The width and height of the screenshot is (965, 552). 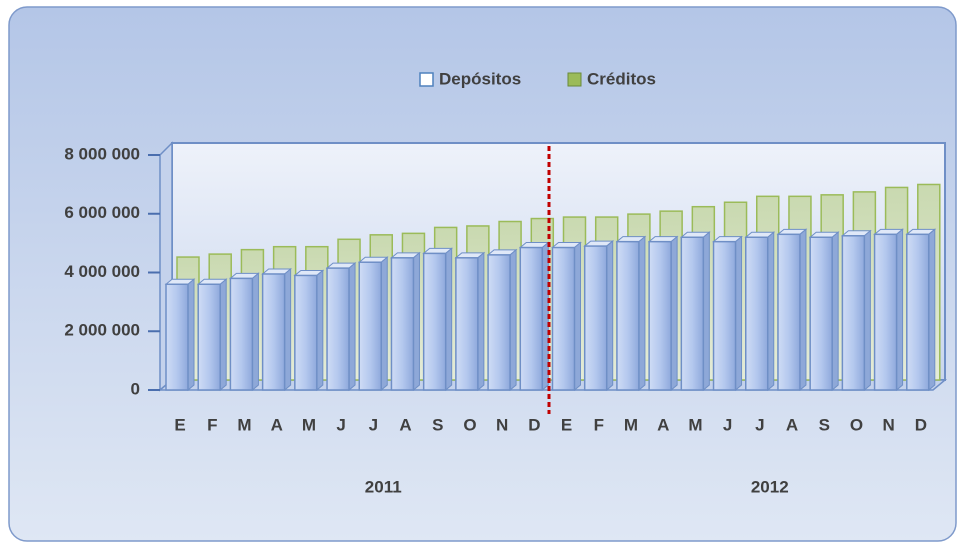 I want to click on legend-label: Depósitos, so click(x=480, y=78).